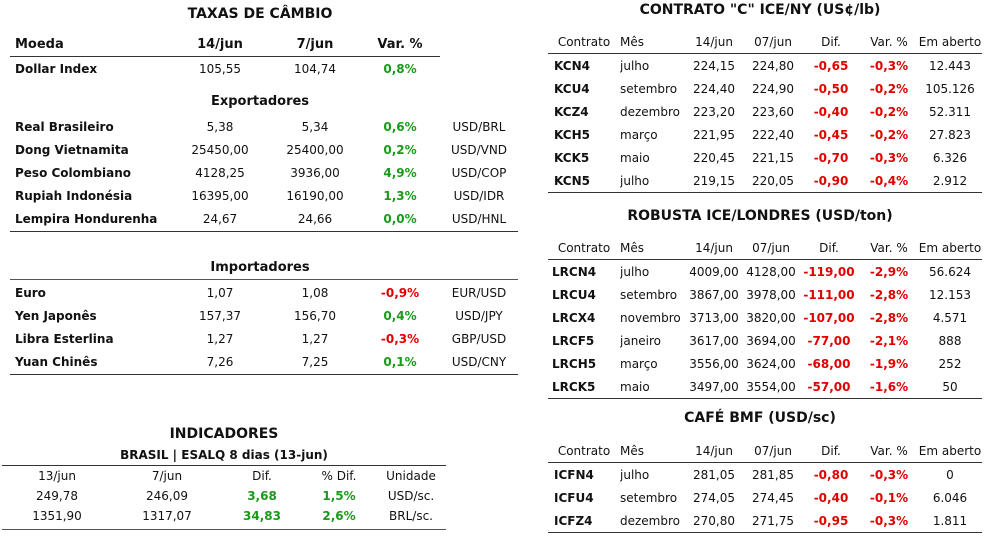  I want to click on importers-top-rule, so click(264, 279).